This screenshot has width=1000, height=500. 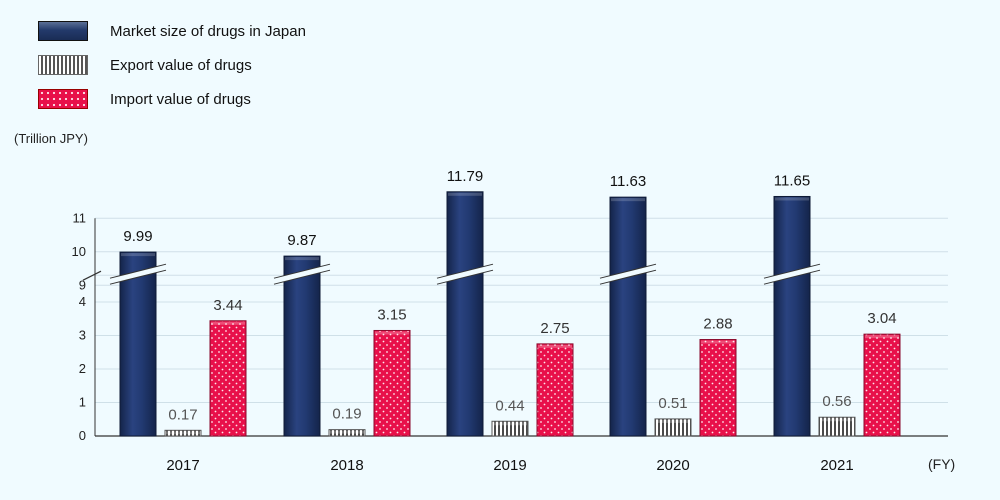 I want to click on bar-import-2020, so click(x=718, y=388).